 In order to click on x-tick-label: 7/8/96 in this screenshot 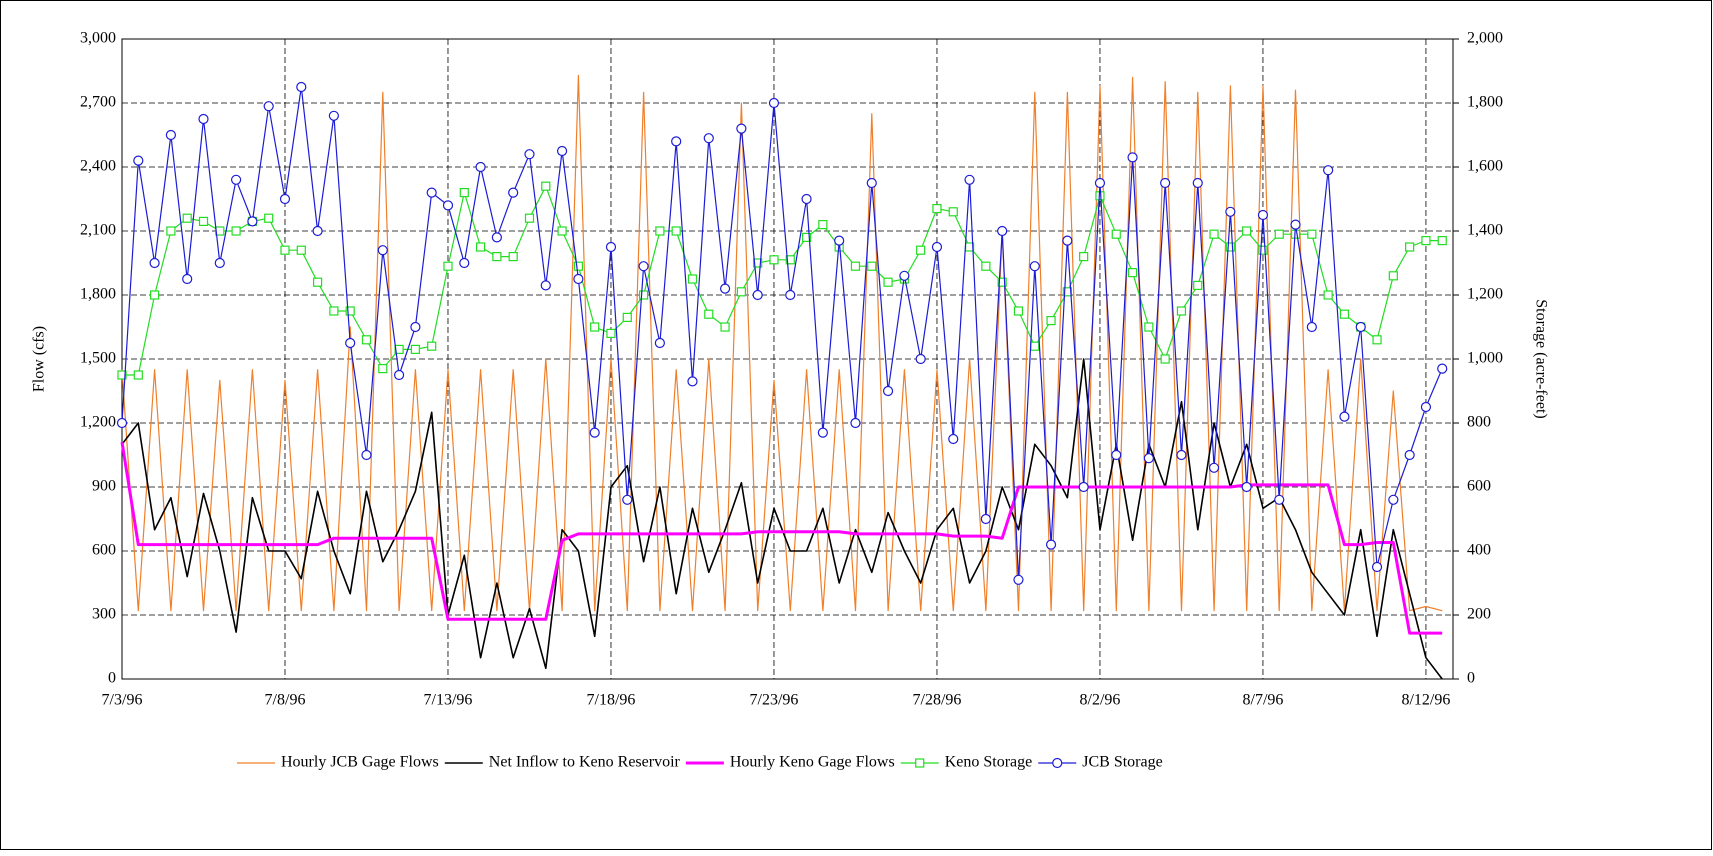, I will do `click(285, 700)`.